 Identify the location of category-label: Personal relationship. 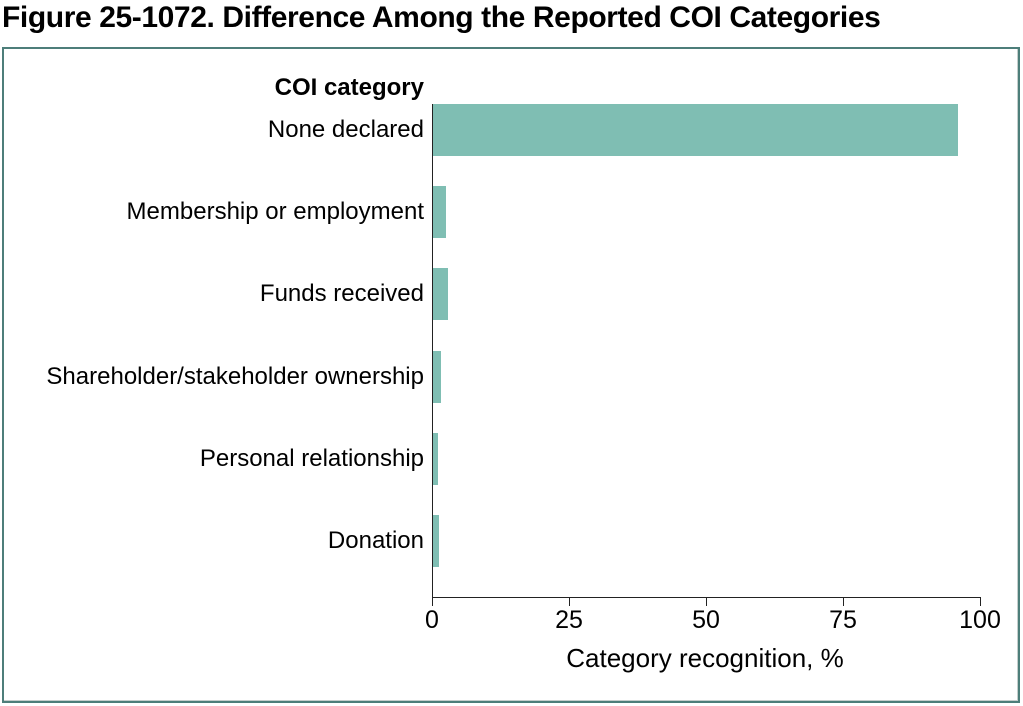
(311, 458).